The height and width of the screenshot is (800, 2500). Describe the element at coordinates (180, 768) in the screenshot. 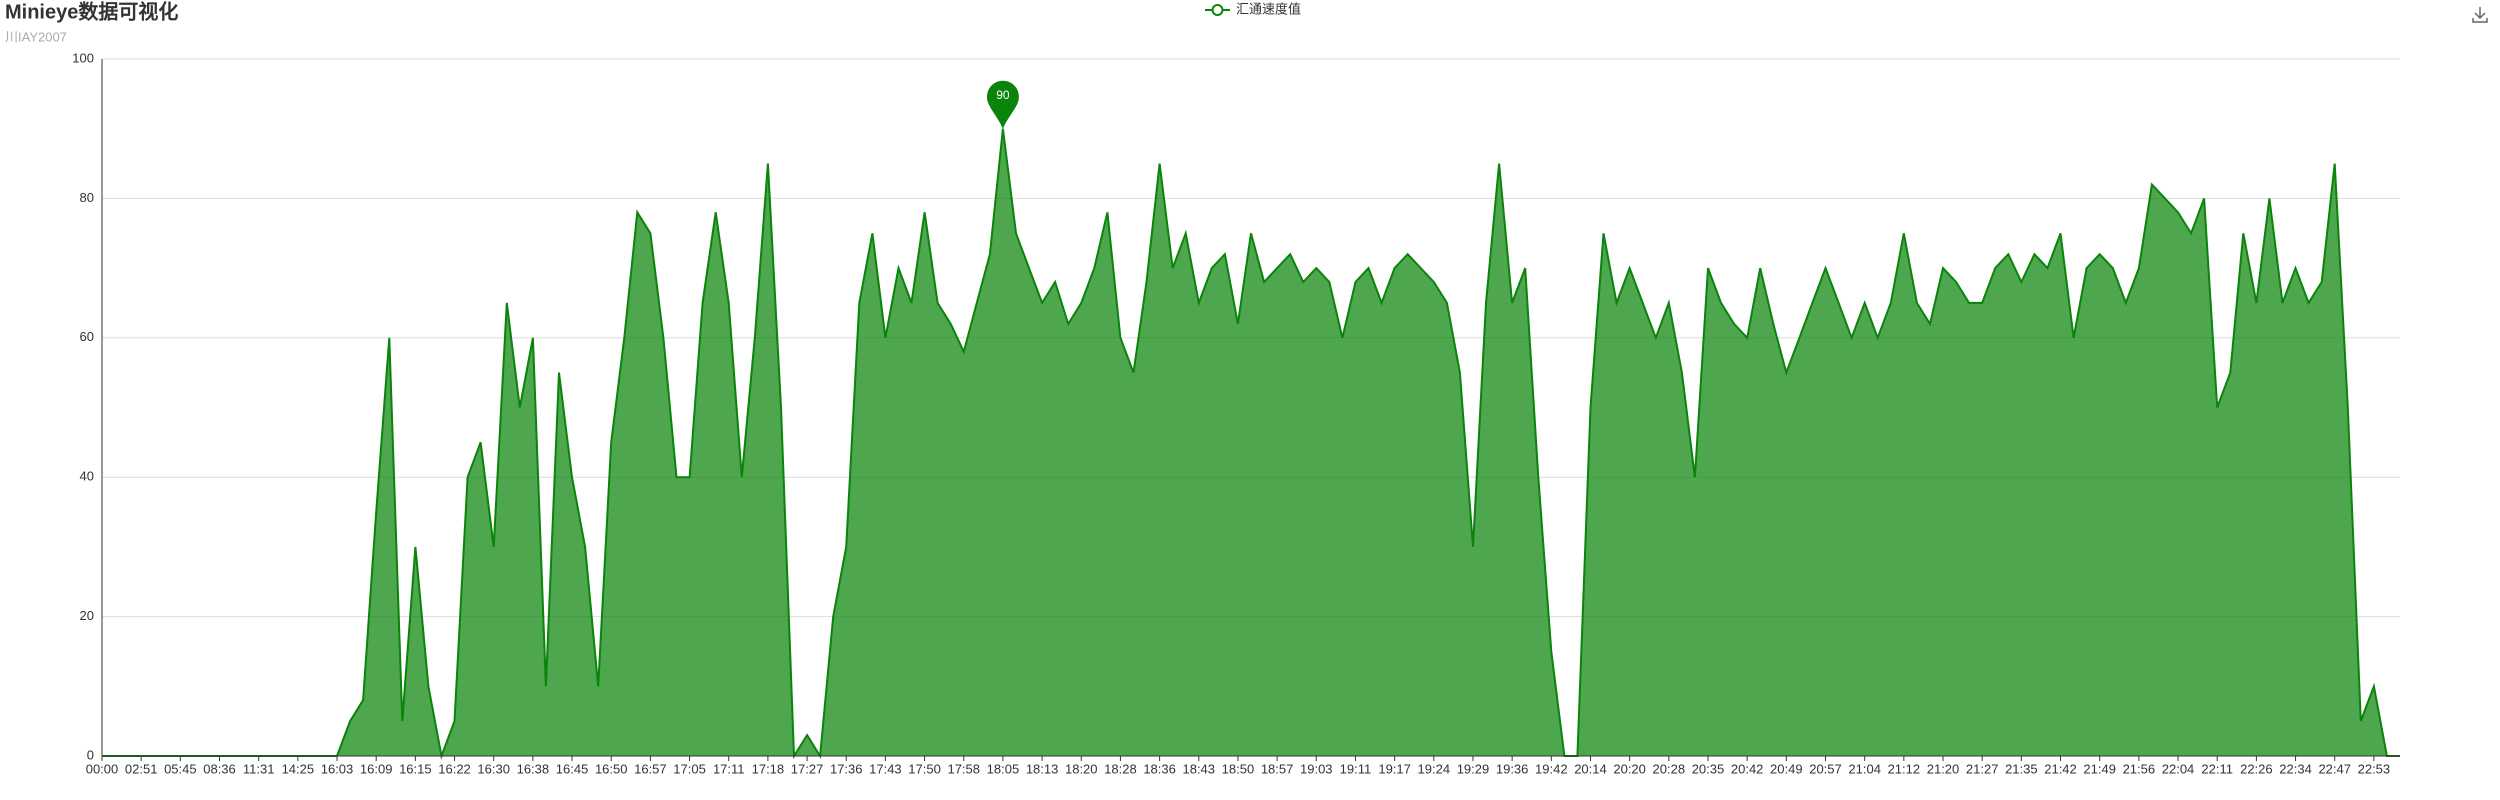

I see `x-tick-label: 05:45` at that location.